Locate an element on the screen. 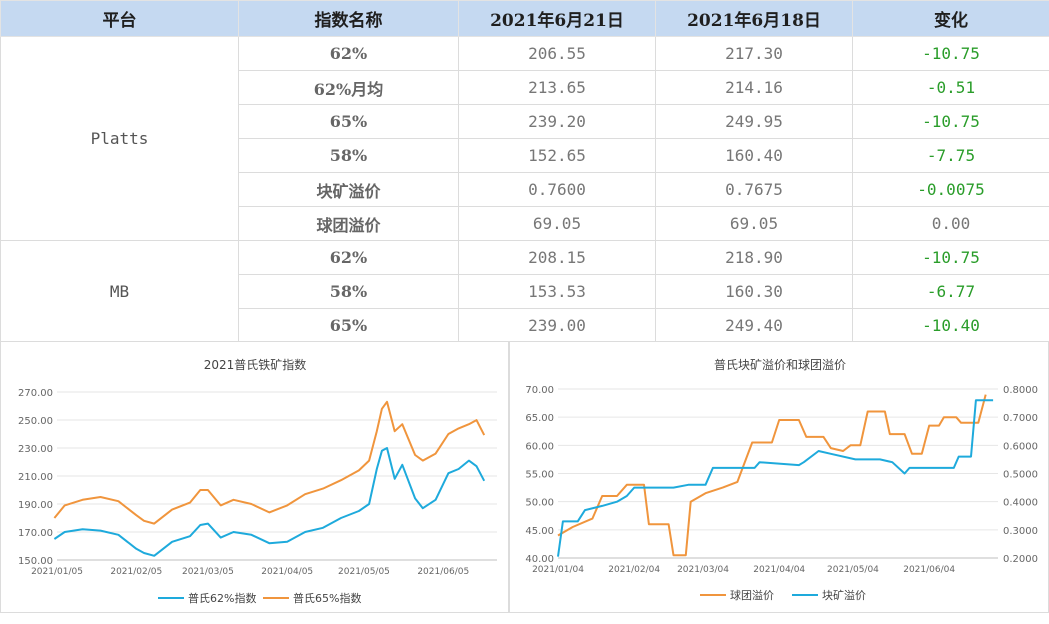 The width and height of the screenshot is (1049, 624). y-tick-label: 170.00 is located at coordinates (35, 533).